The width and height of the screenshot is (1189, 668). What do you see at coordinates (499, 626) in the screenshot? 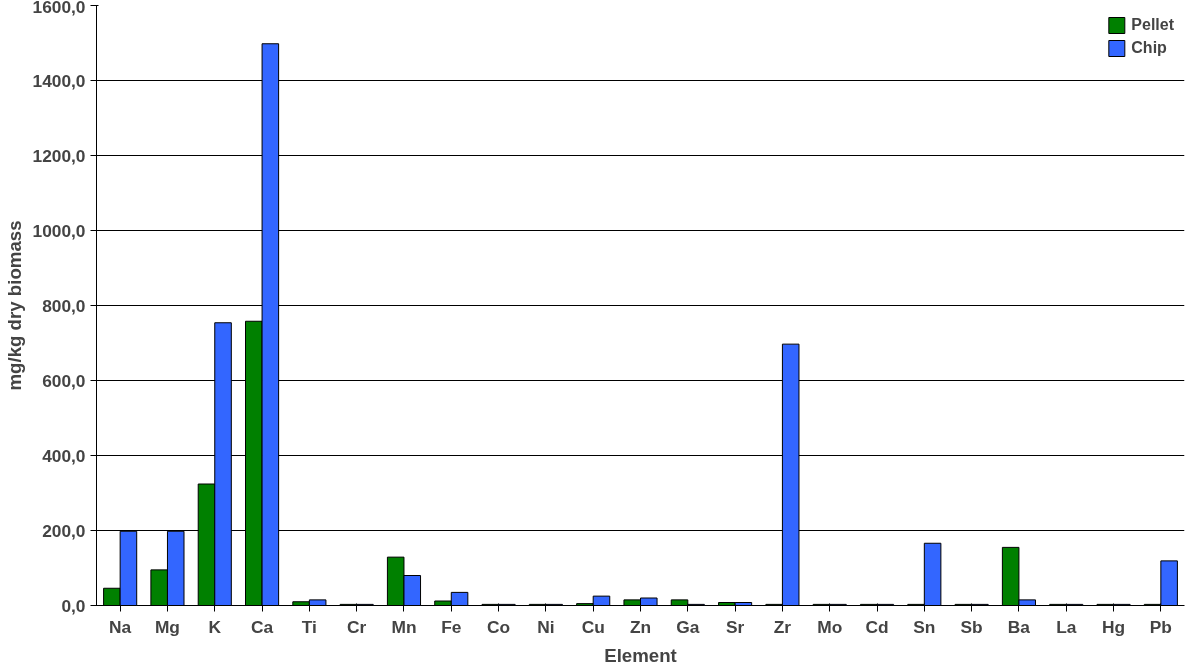
I see `x-tick-label: Co` at bounding box center [499, 626].